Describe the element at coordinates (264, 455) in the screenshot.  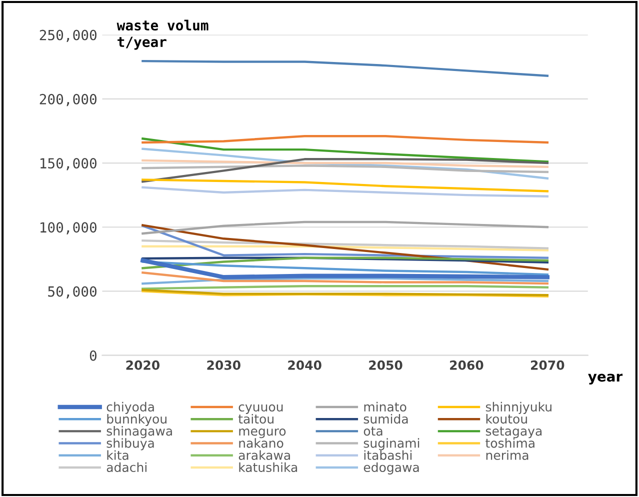
I see `legend-label: arakawa` at that location.